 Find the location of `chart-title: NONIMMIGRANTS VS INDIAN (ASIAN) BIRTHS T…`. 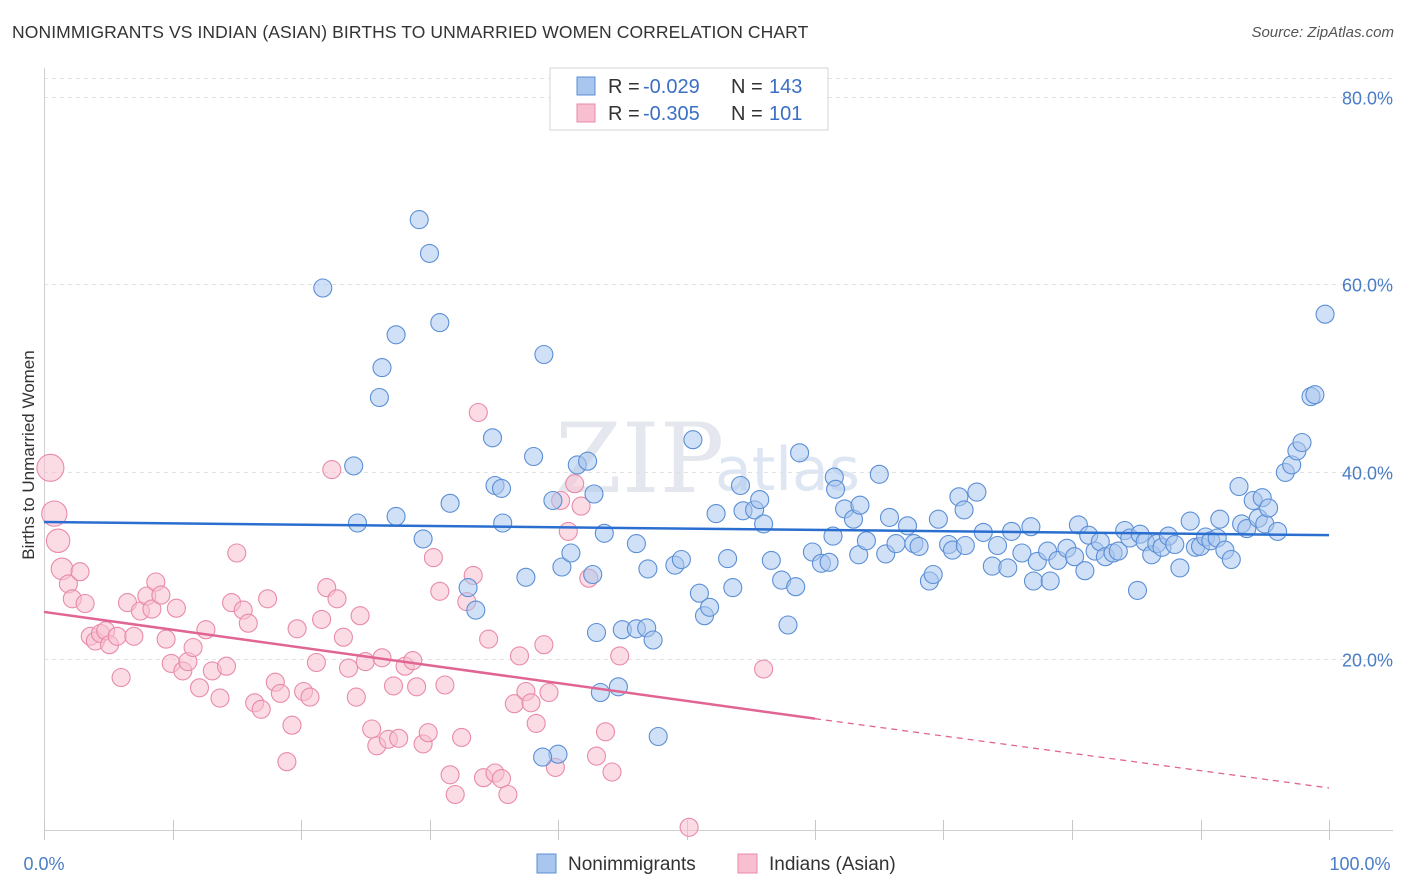

chart-title: NONIMMIGRANTS VS INDIAN (ASIAN) BIRTHS T… is located at coordinates (410, 32).